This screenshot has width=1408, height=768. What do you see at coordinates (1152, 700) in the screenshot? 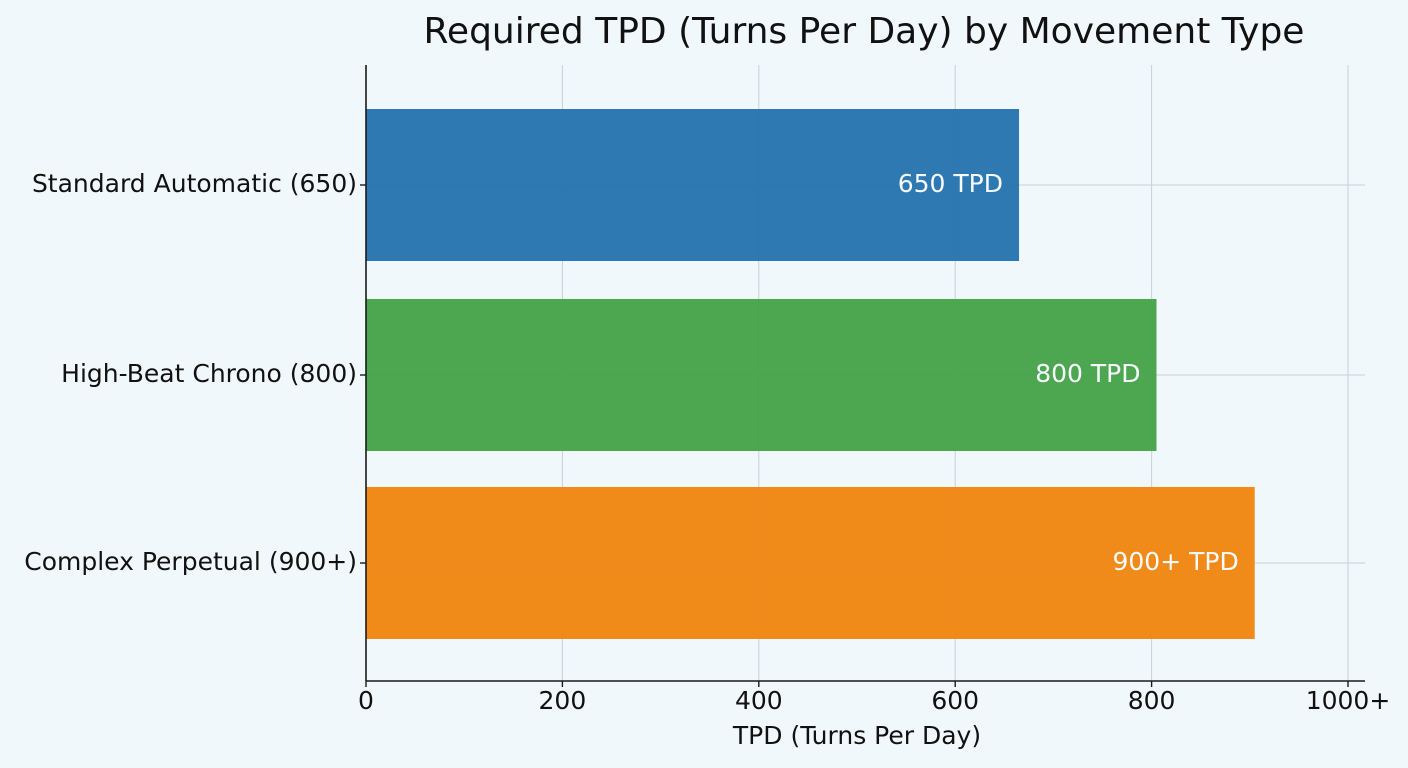
I see `x-tick-label: 800` at bounding box center [1152, 700].